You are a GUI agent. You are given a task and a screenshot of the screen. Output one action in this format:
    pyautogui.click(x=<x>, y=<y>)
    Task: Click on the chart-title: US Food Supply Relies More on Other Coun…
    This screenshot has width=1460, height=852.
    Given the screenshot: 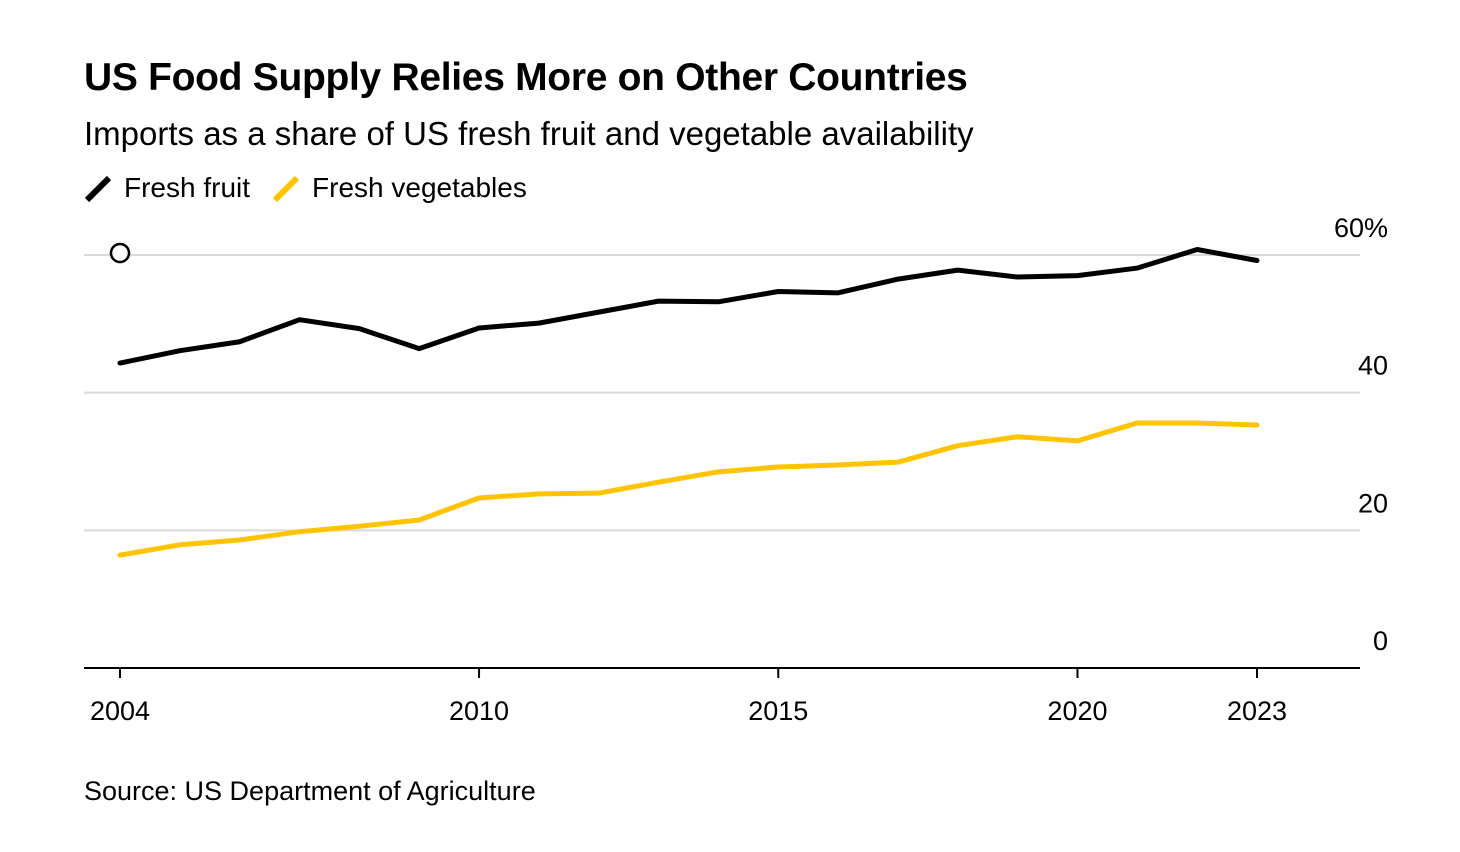 What is the action you would take?
    pyautogui.click(x=526, y=77)
    